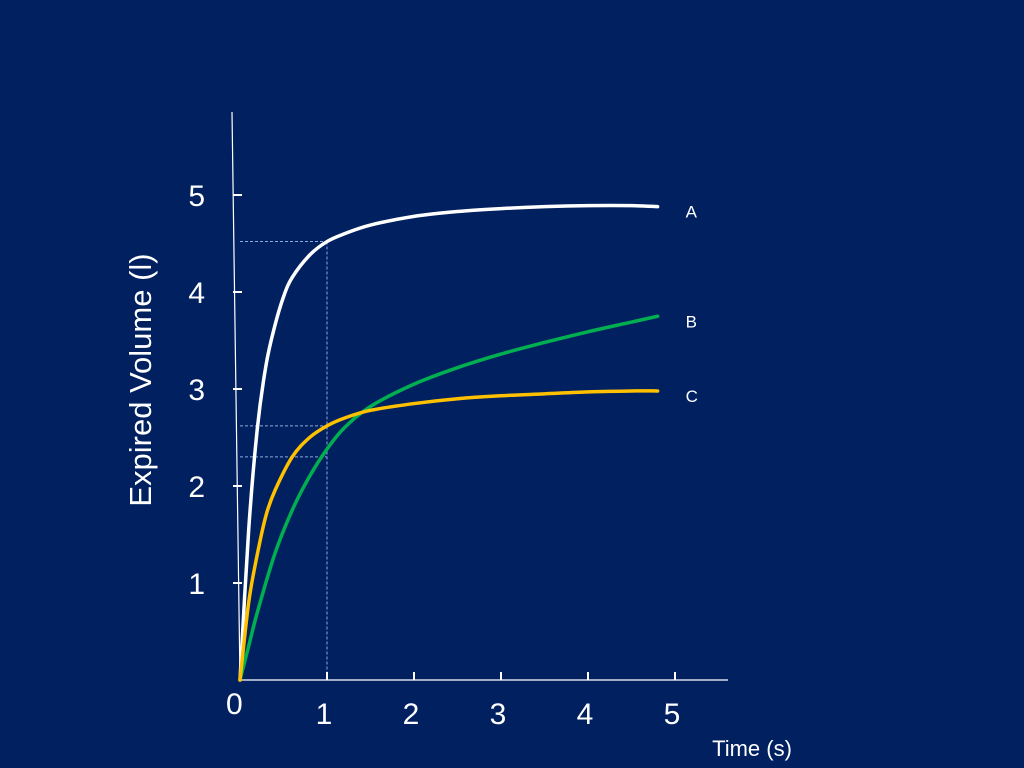 The height and width of the screenshot is (768, 1024). What do you see at coordinates (236, 396) in the screenshot?
I see `y-axis-line` at bounding box center [236, 396].